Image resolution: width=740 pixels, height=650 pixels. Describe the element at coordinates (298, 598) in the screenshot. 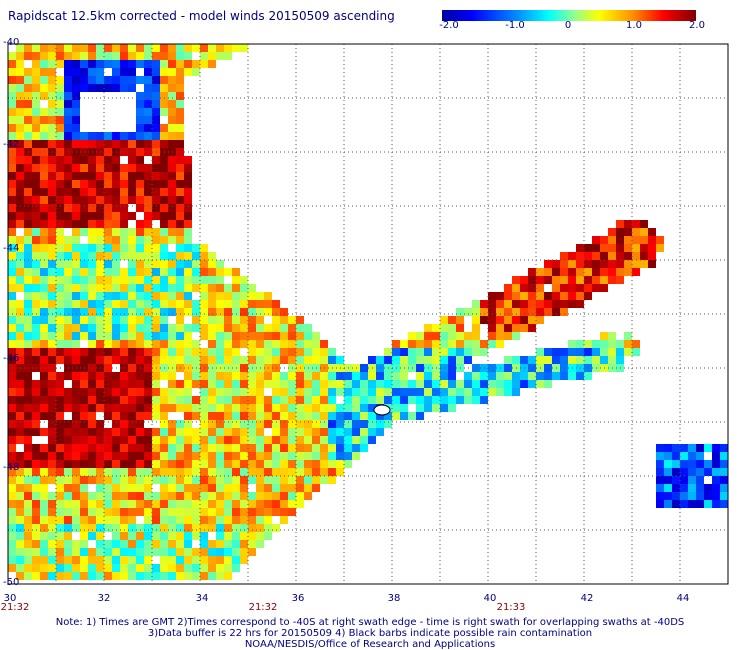

I see `lon-label: 36` at that location.